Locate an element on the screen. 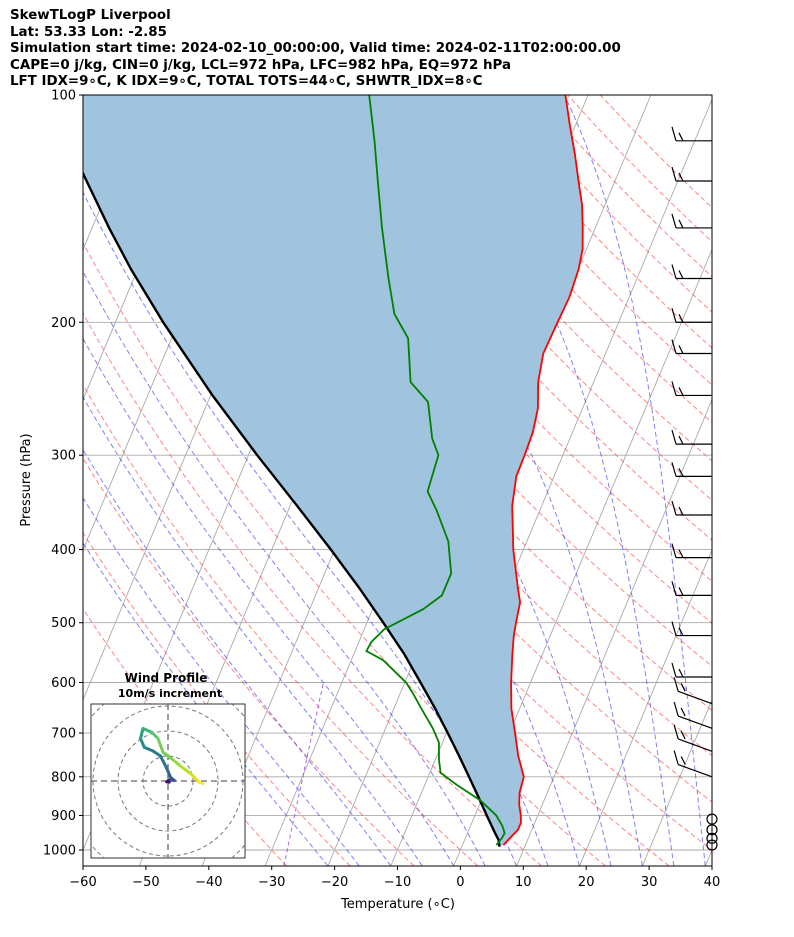 This screenshot has height=937, width=794. y-axis-label: Pressure (hPa) is located at coordinates (26, 479).